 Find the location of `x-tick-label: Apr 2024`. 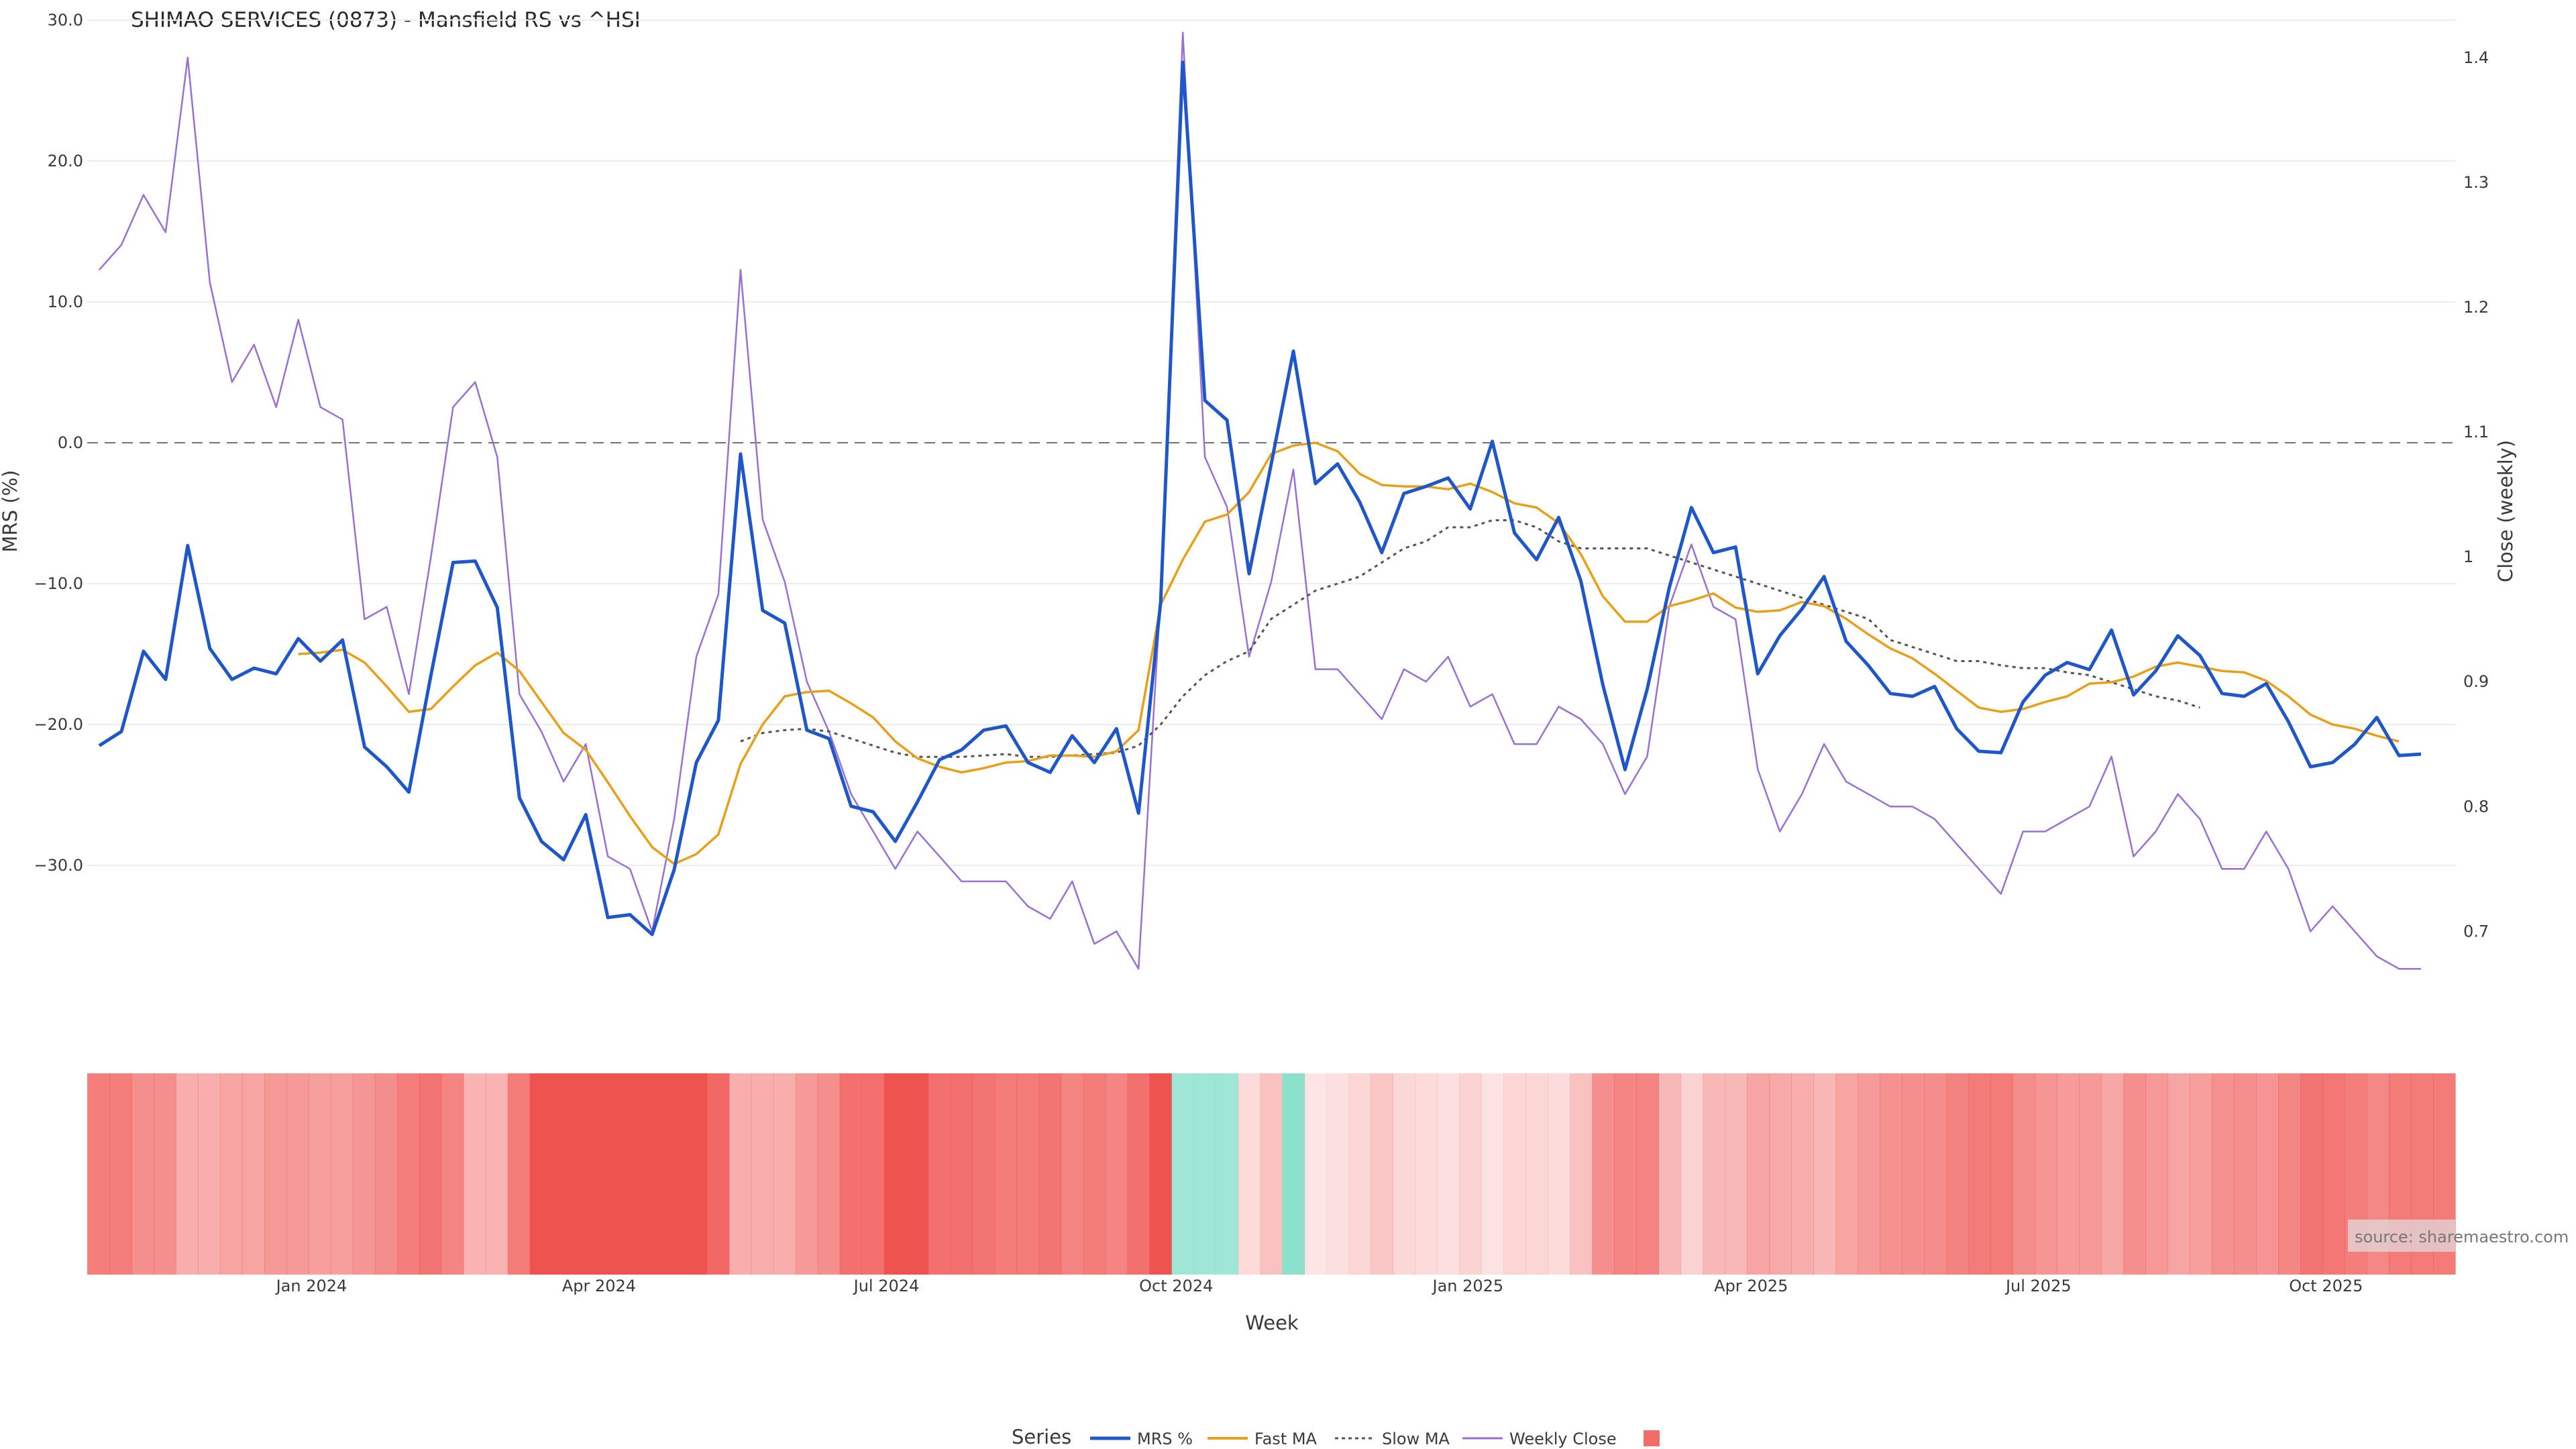

x-tick-label: Apr 2024 is located at coordinates (599, 1286).